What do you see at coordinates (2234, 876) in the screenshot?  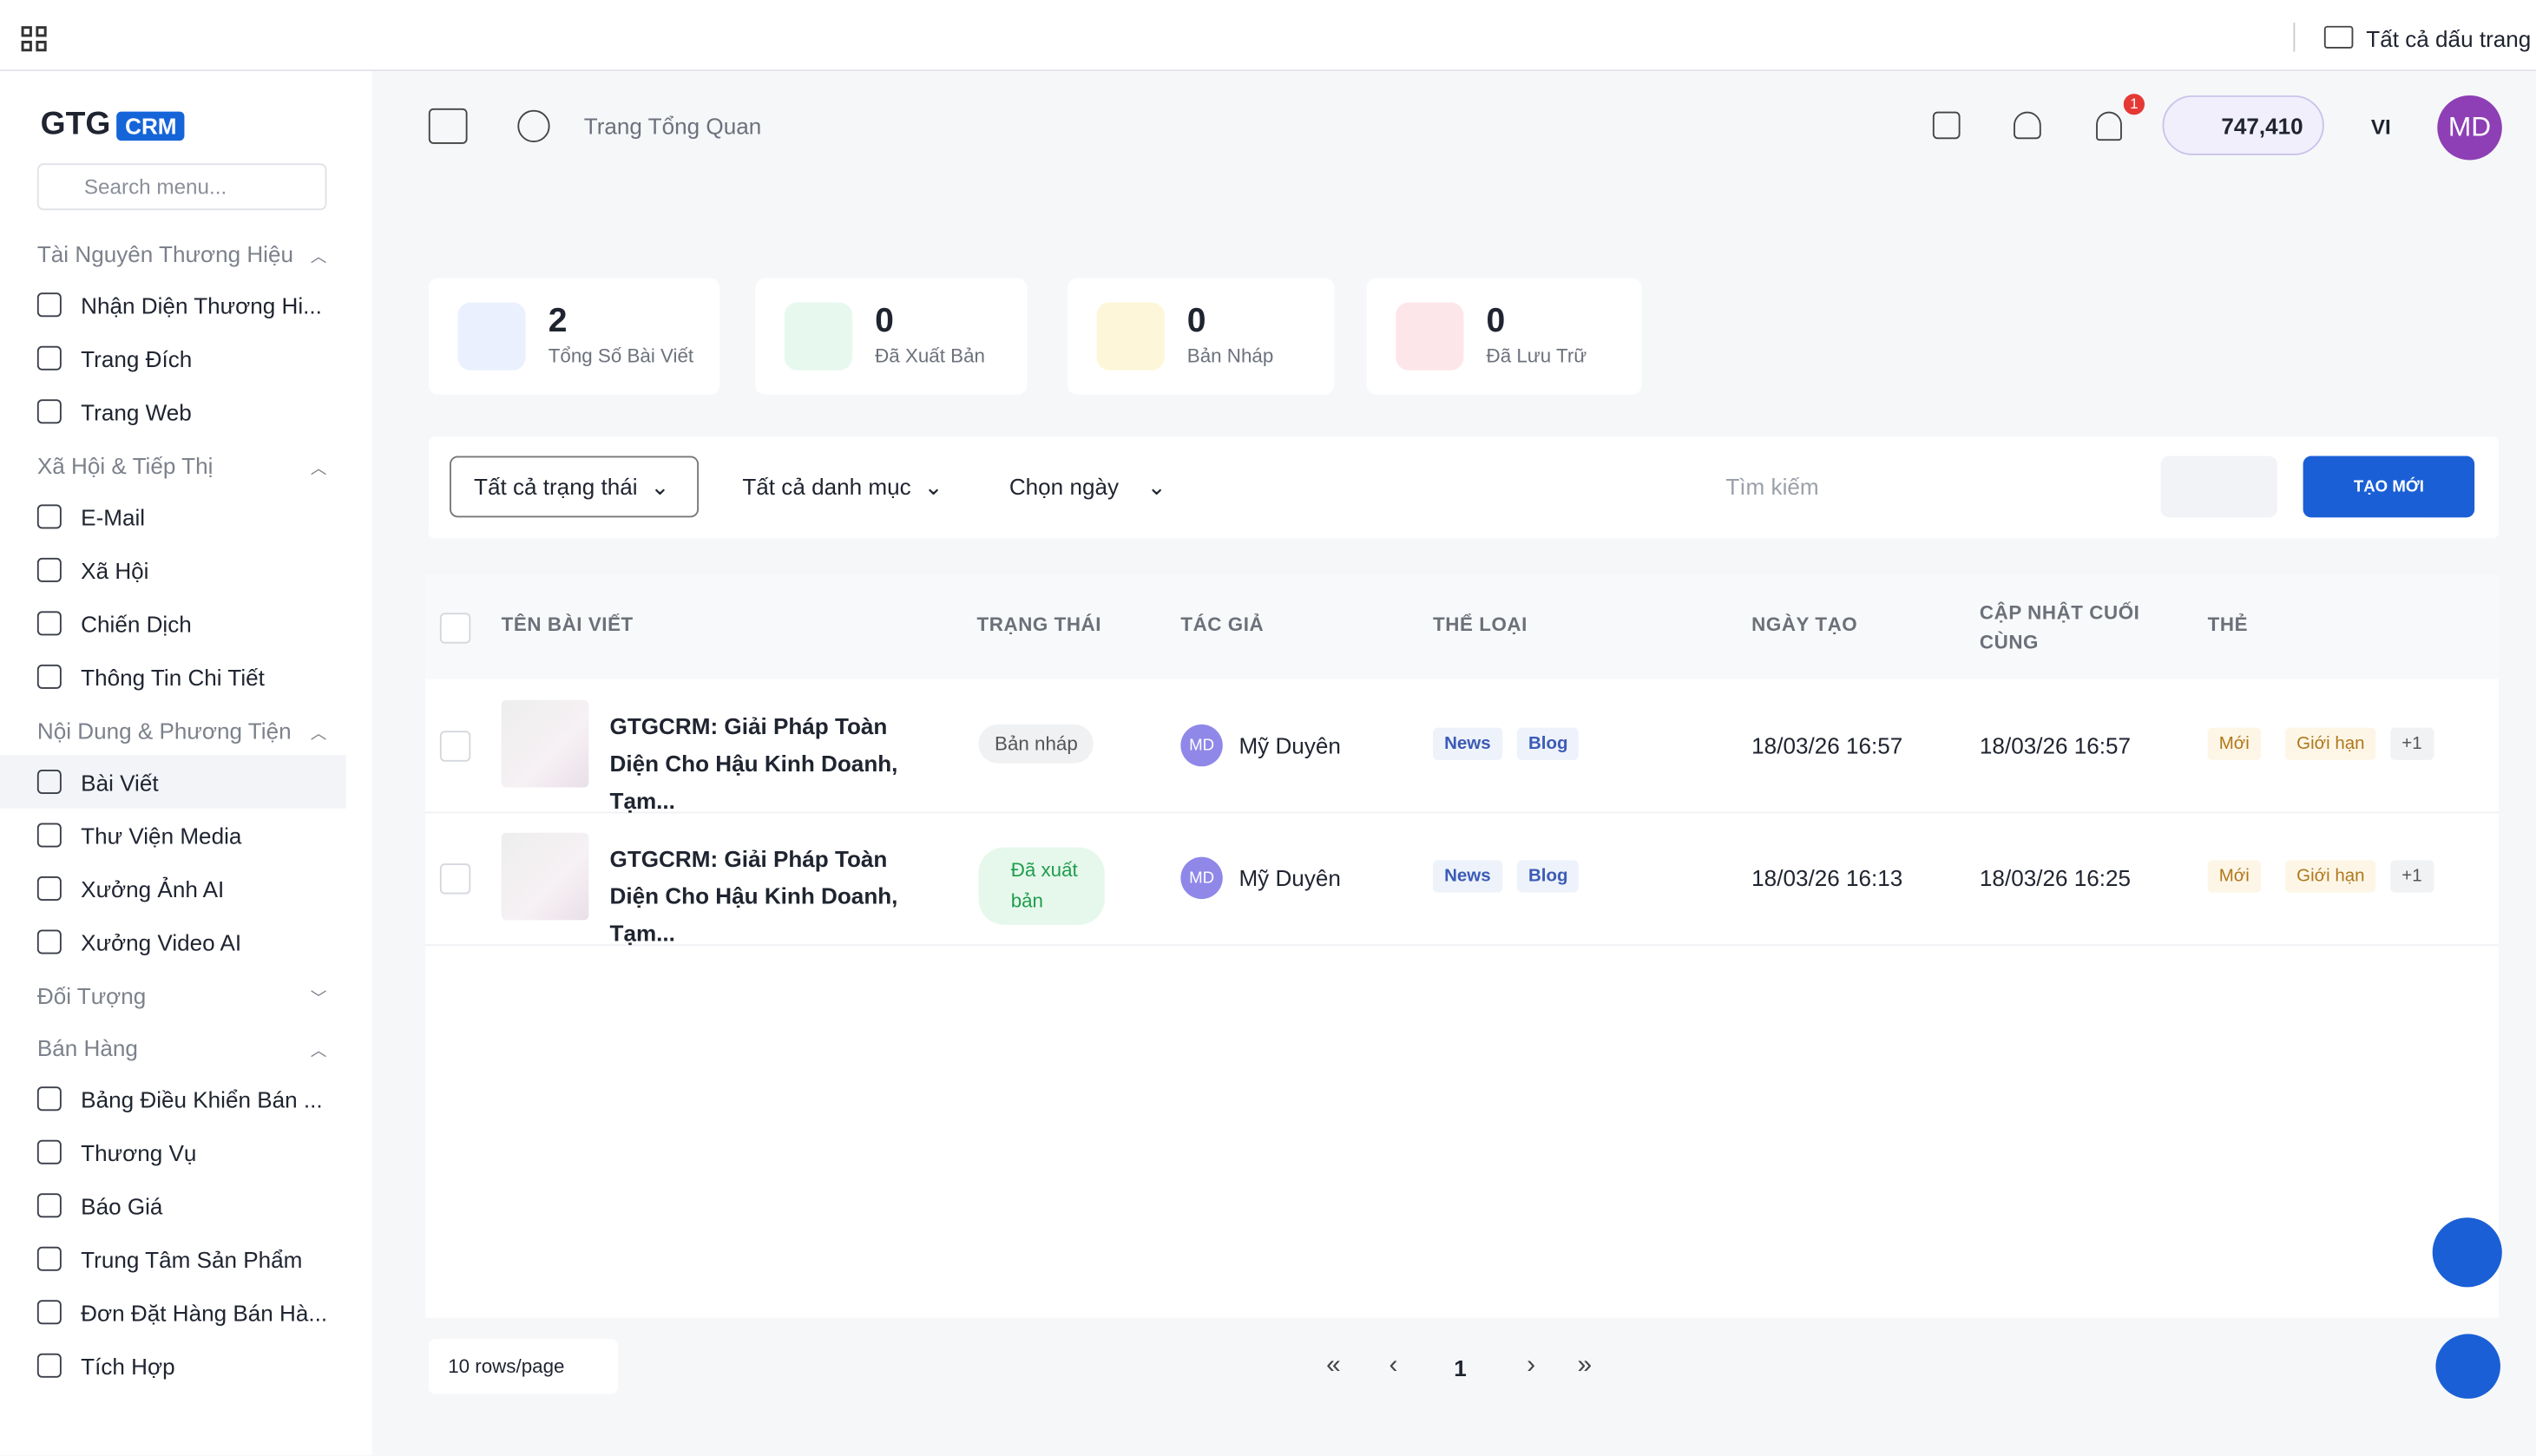 I see `tag-chip: Mới` at bounding box center [2234, 876].